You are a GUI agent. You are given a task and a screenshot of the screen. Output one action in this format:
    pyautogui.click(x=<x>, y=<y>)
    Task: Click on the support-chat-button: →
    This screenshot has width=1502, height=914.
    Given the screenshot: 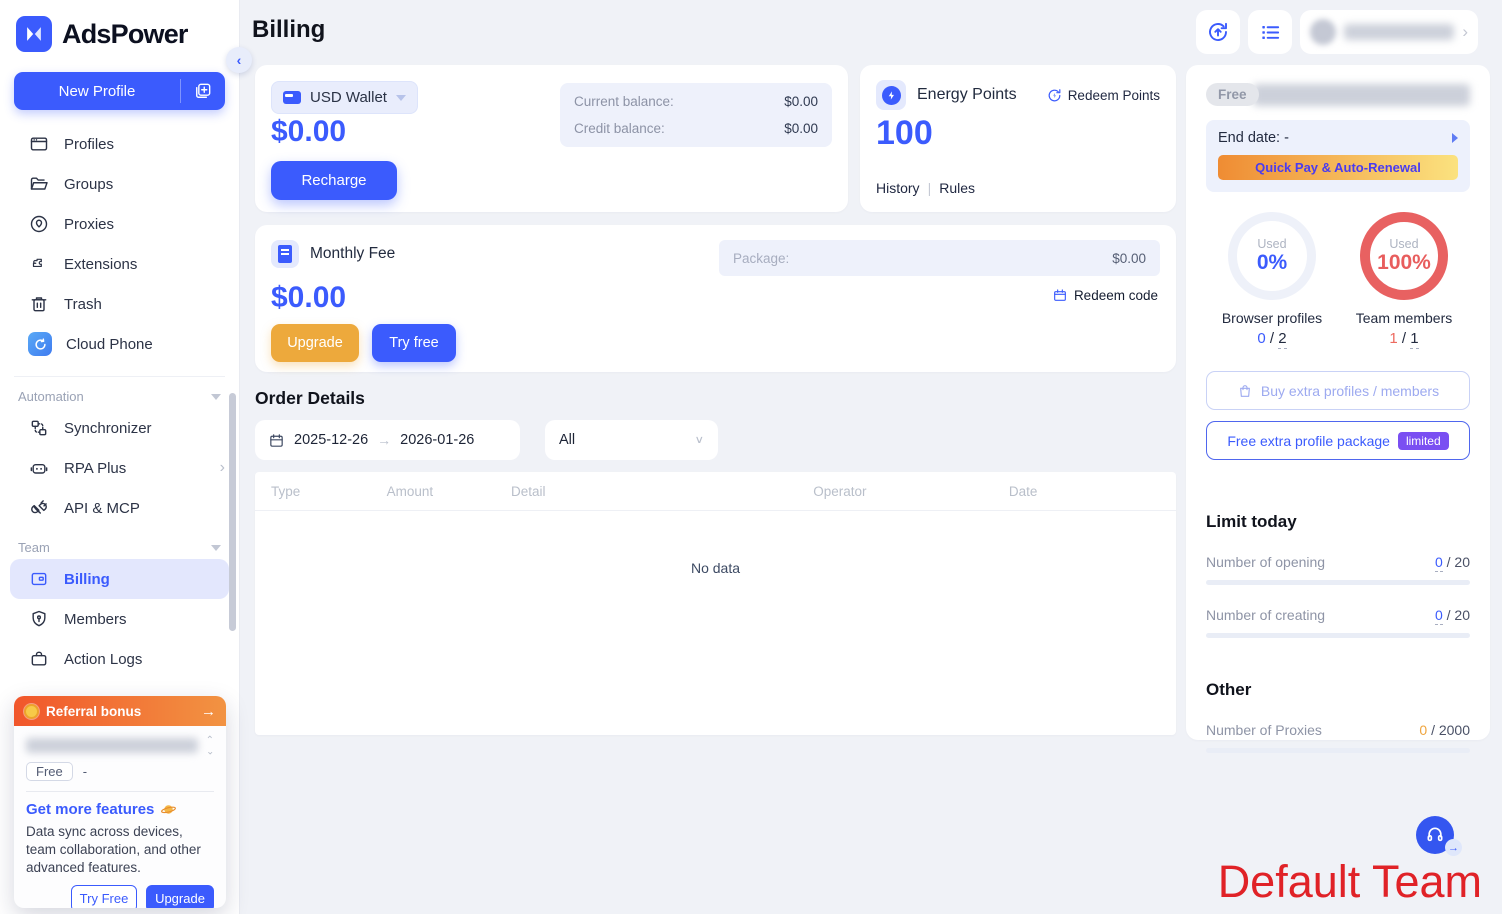 What is the action you would take?
    pyautogui.click(x=1439, y=836)
    